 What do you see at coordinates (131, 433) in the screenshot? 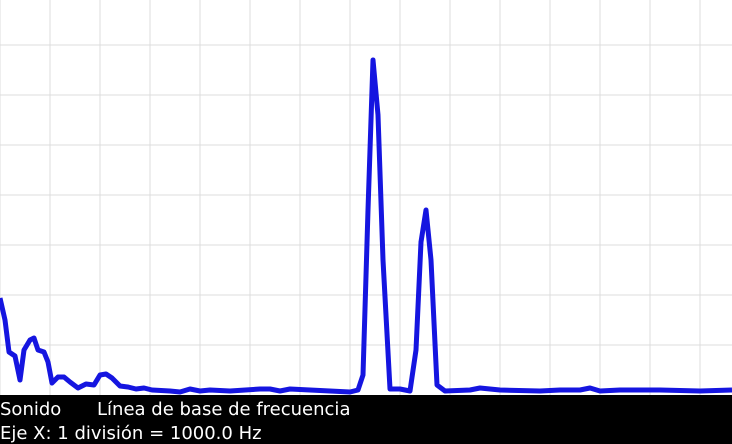
I see `axis-caption: Eje X: 1 división = 1000.0 Hz` at bounding box center [131, 433].